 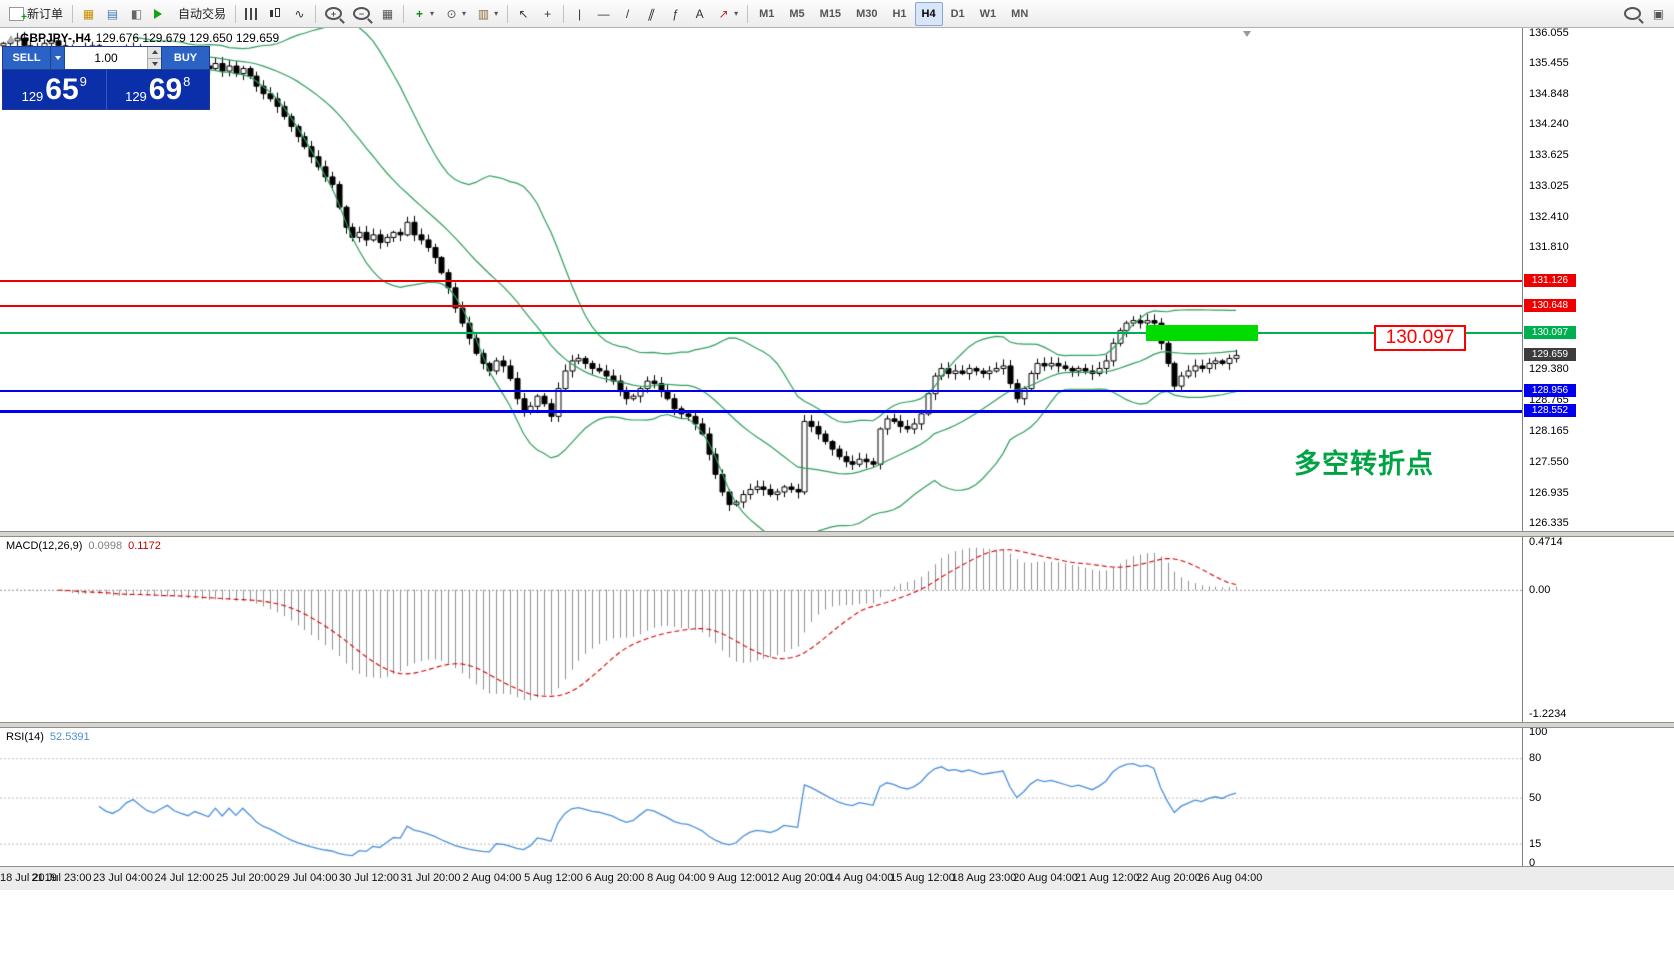 What do you see at coordinates (154, 63) in the screenshot?
I see `volume-decrease-button` at bounding box center [154, 63].